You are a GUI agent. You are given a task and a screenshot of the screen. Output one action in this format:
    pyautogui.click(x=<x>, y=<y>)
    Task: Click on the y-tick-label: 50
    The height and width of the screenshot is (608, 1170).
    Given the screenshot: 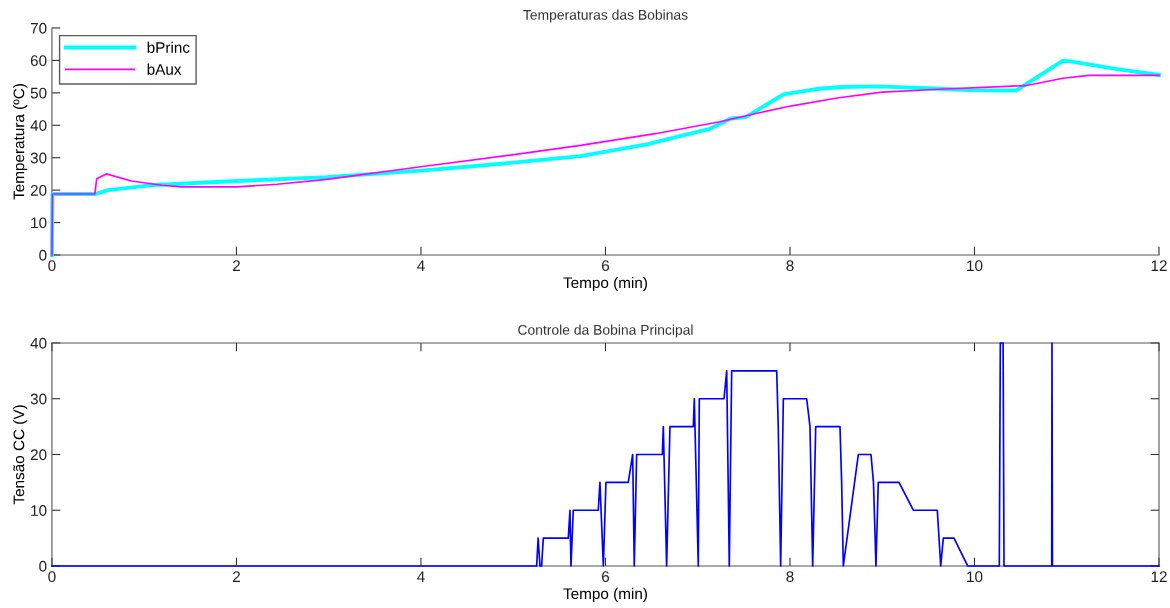 What is the action you would take?
    pyautogui.click(x=38, y=93)
    